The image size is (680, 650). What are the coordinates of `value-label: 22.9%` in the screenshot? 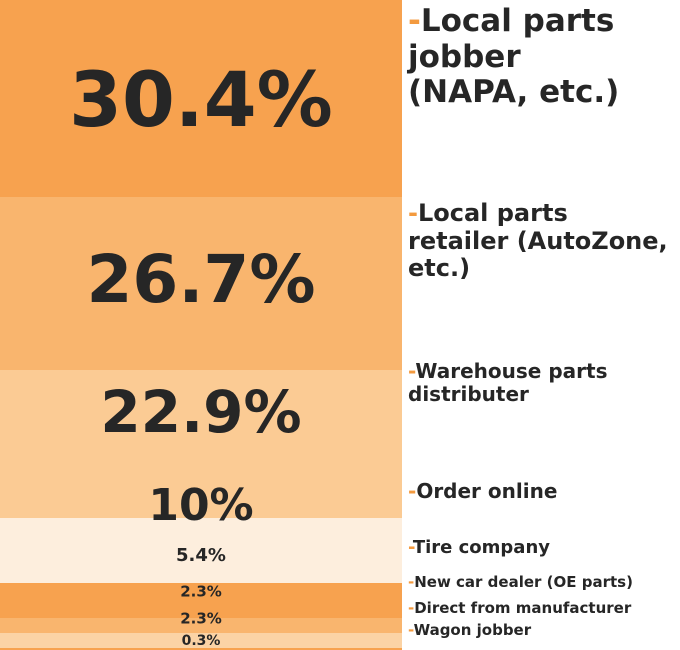 It's located at (201, 412).